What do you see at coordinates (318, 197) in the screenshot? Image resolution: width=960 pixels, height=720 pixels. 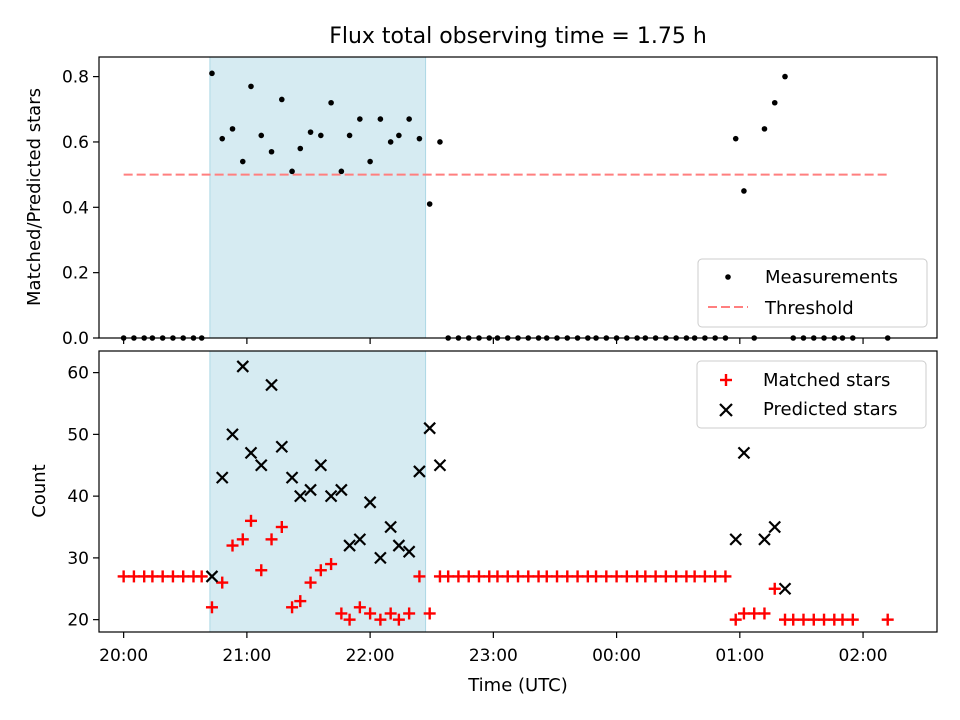 I see `ratio-shaded-span` at bounding box center [318, 197].